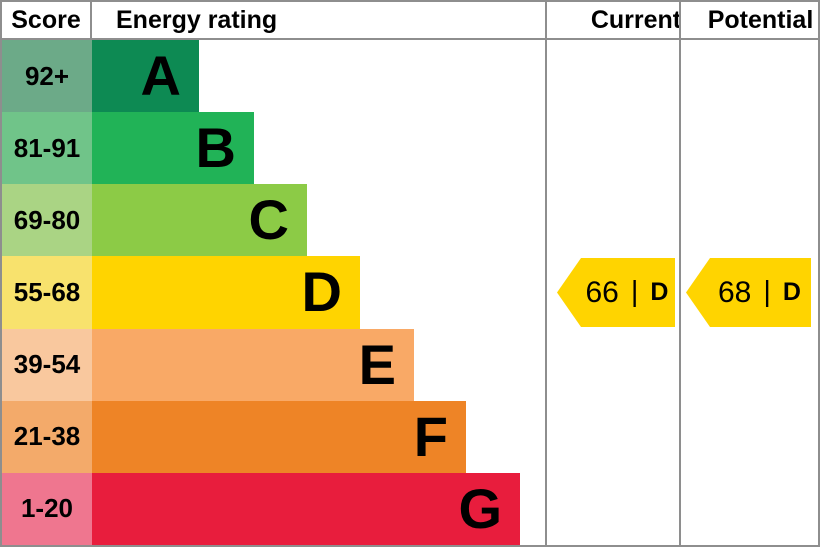  I want to click on potential-column-header: Potential, so click(760, 19).